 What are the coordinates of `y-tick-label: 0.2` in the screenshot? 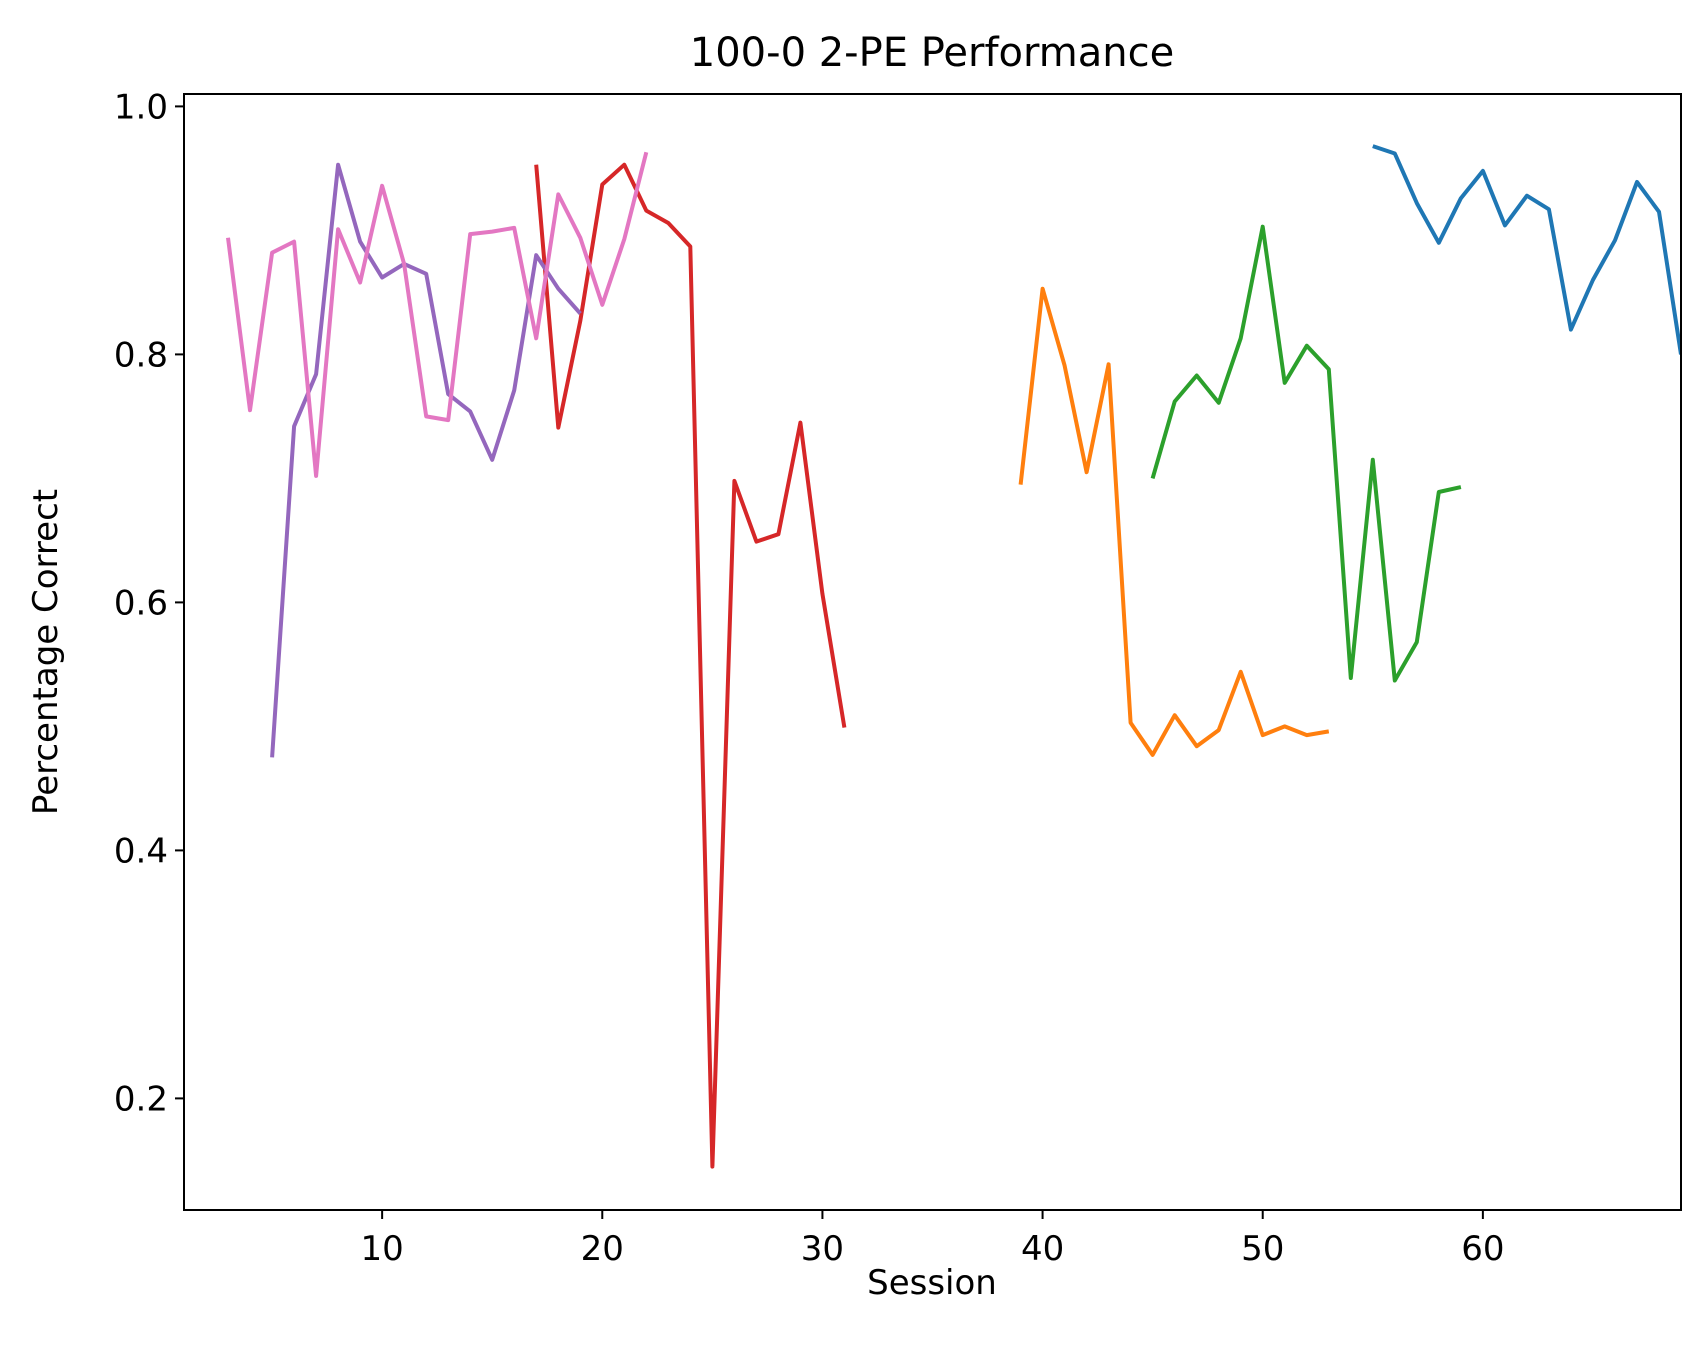 It's located at (141, 1099).